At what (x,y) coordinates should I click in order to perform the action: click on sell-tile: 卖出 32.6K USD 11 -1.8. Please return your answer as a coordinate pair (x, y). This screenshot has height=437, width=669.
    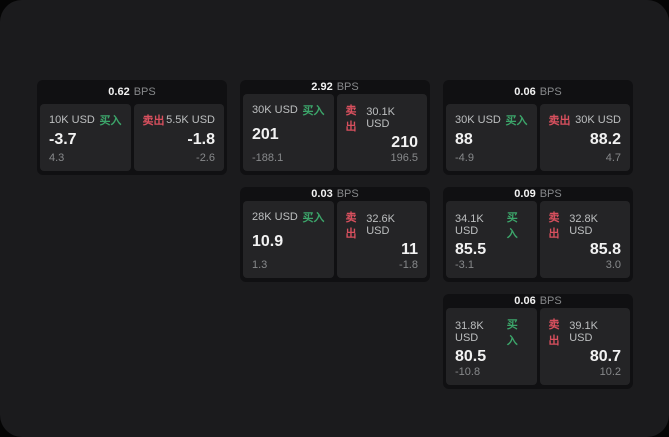
    Looking at the image, I should click on (381, 239).